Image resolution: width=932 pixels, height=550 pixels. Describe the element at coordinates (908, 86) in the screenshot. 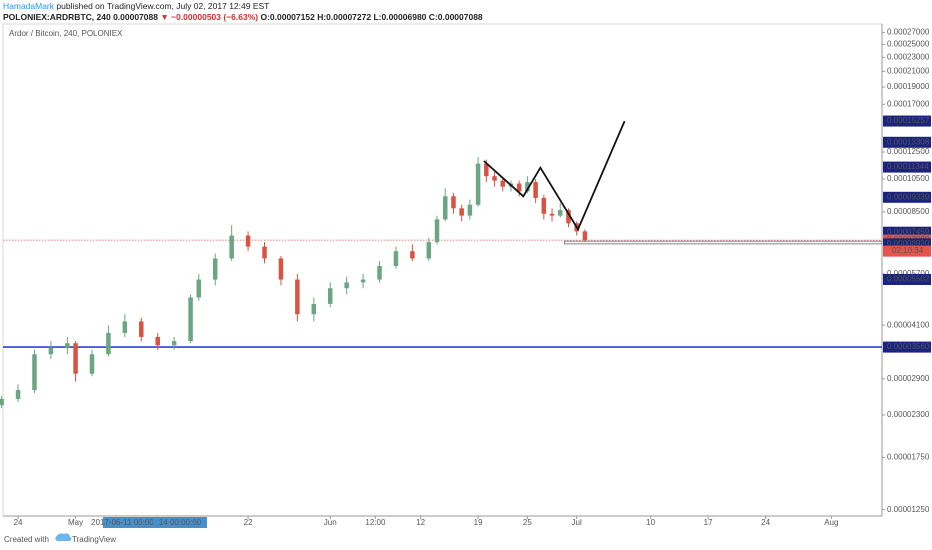

I see `y-tick-label: 0.00019000` at that location.